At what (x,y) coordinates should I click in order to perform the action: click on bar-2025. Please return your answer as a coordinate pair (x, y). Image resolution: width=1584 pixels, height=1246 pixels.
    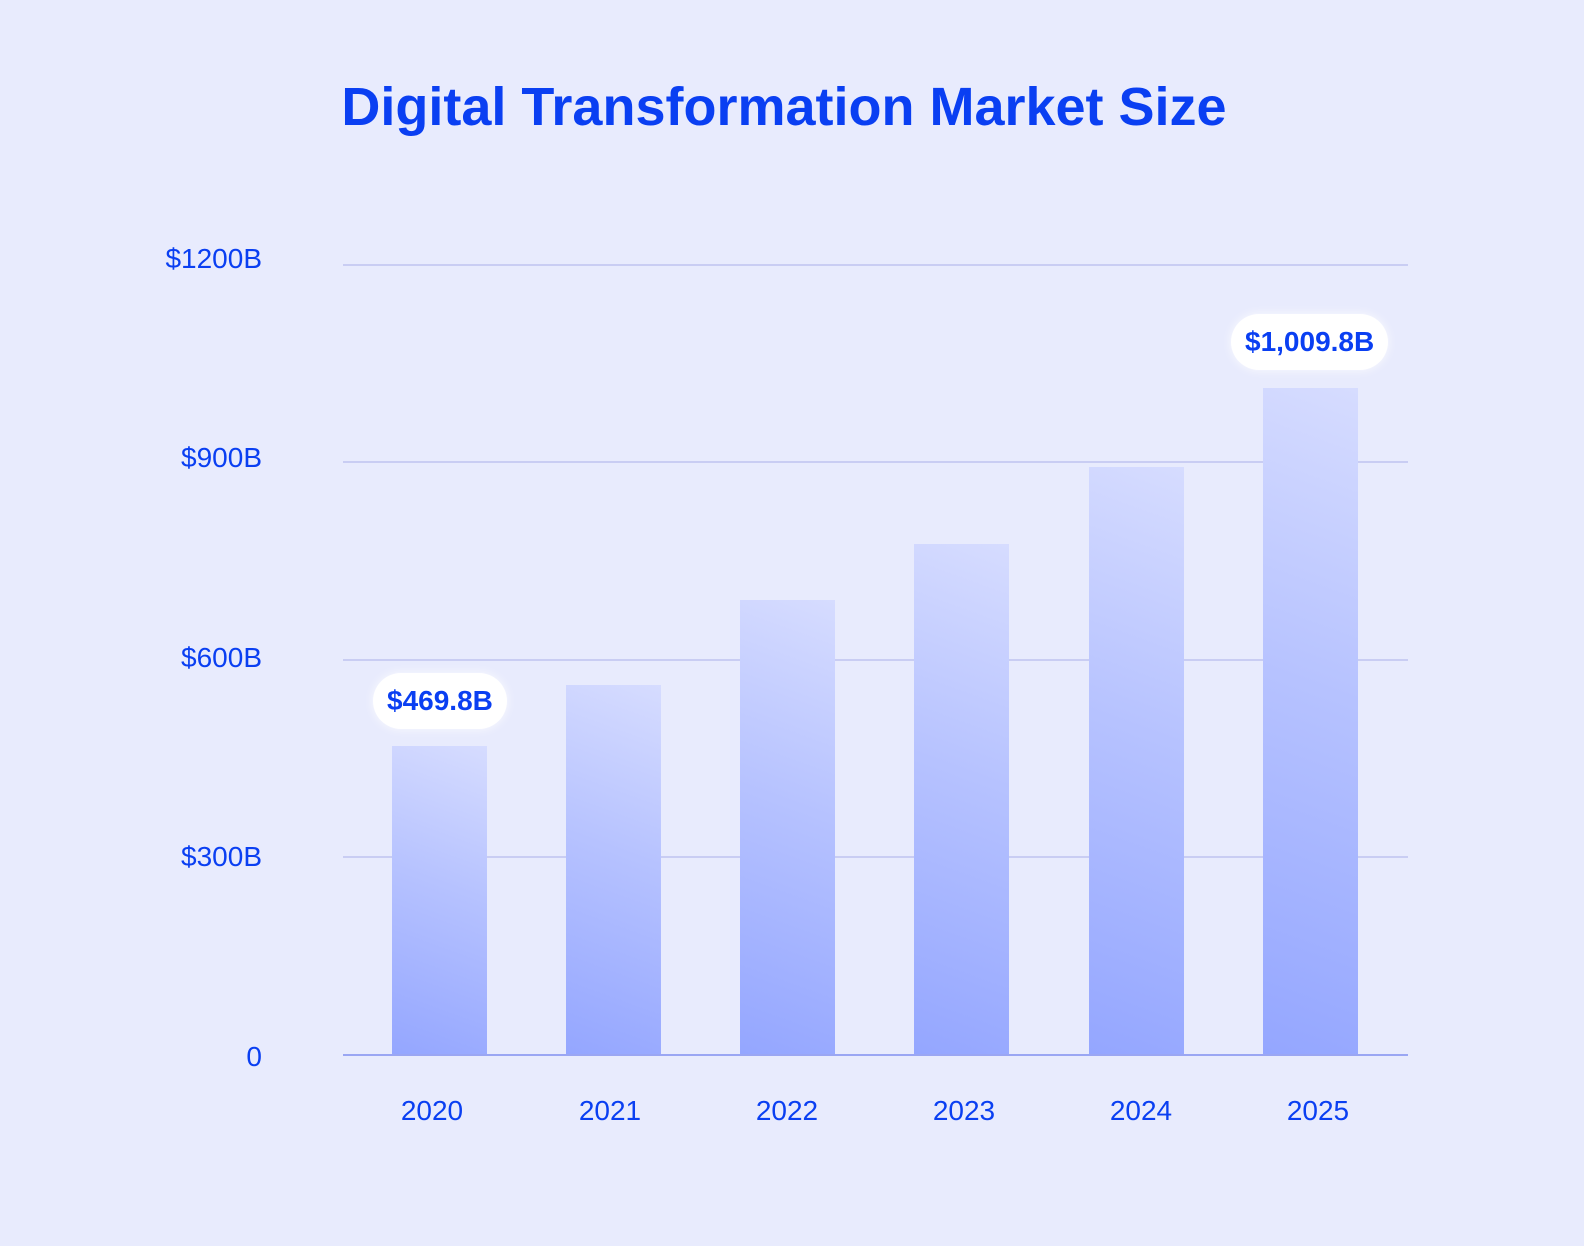
    Looking at the image, I should click on (1310, 721).